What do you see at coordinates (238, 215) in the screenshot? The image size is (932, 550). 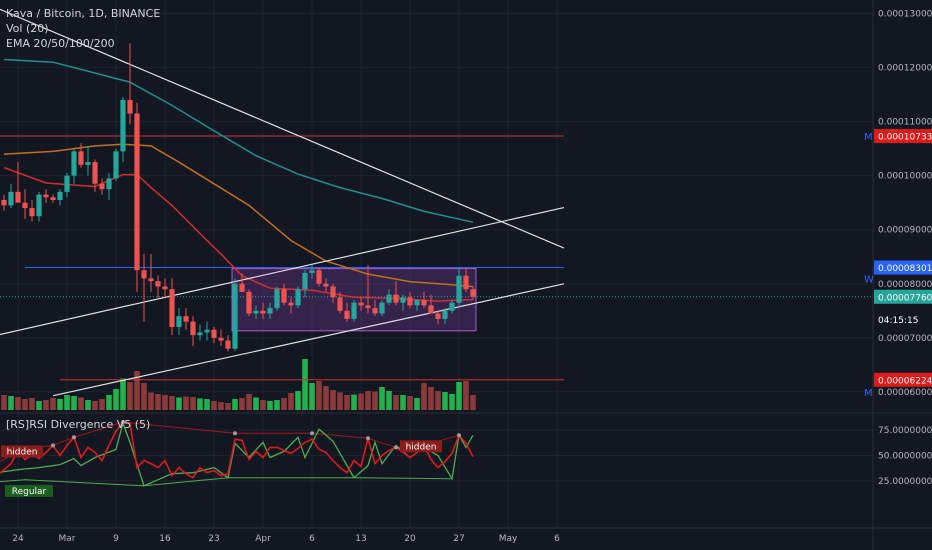 I see `ema-line` at bounding box center [238, 215].